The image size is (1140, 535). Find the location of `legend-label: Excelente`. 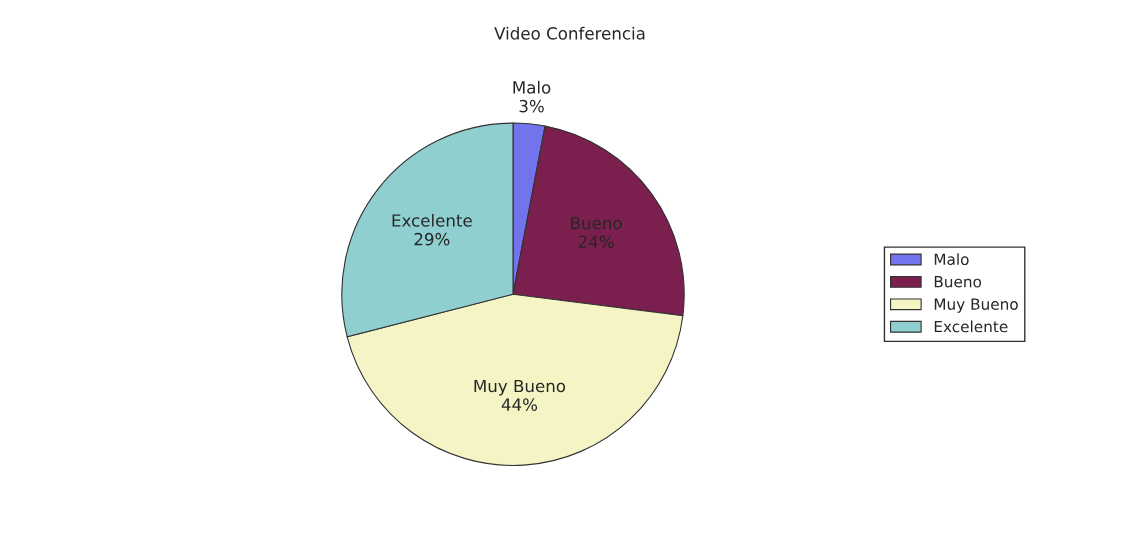

legend-label: Excelente is located at coordinates (971, 326).